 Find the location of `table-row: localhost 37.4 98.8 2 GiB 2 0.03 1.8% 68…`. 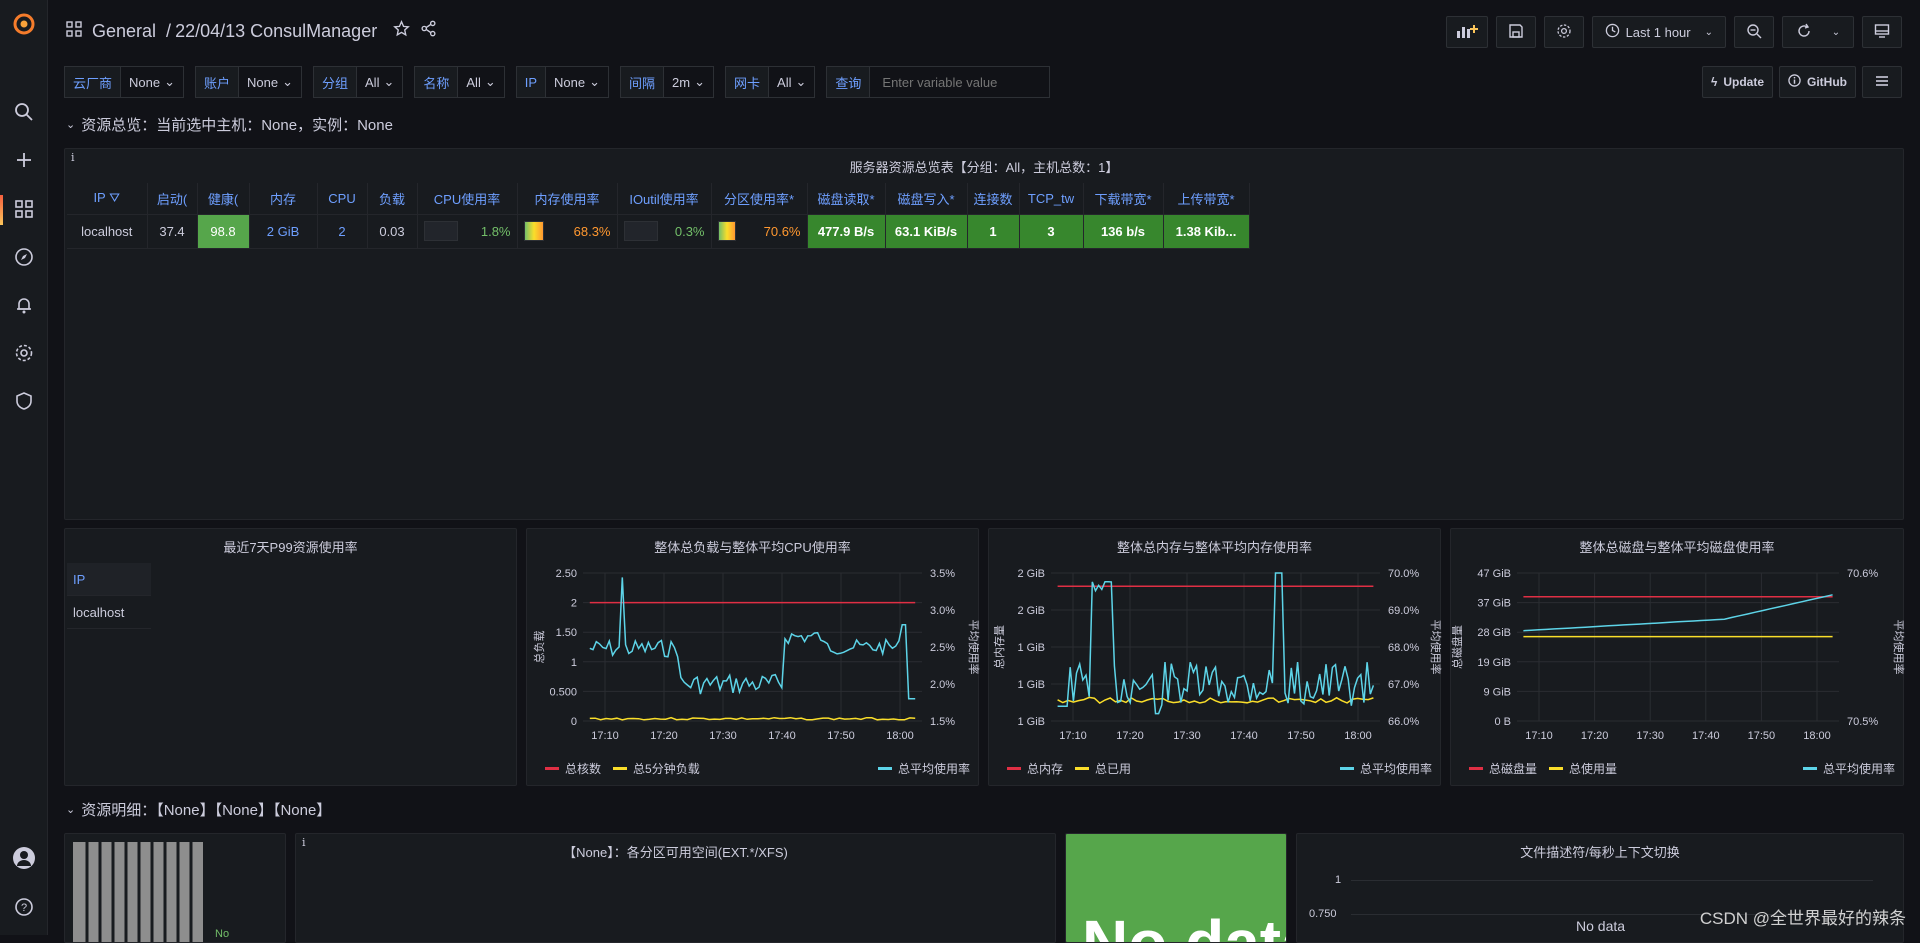

table-row: localhost 37.4 98.8 2 GiB 2 0.03 1.8% 68… is located at coordinates (658, 231).